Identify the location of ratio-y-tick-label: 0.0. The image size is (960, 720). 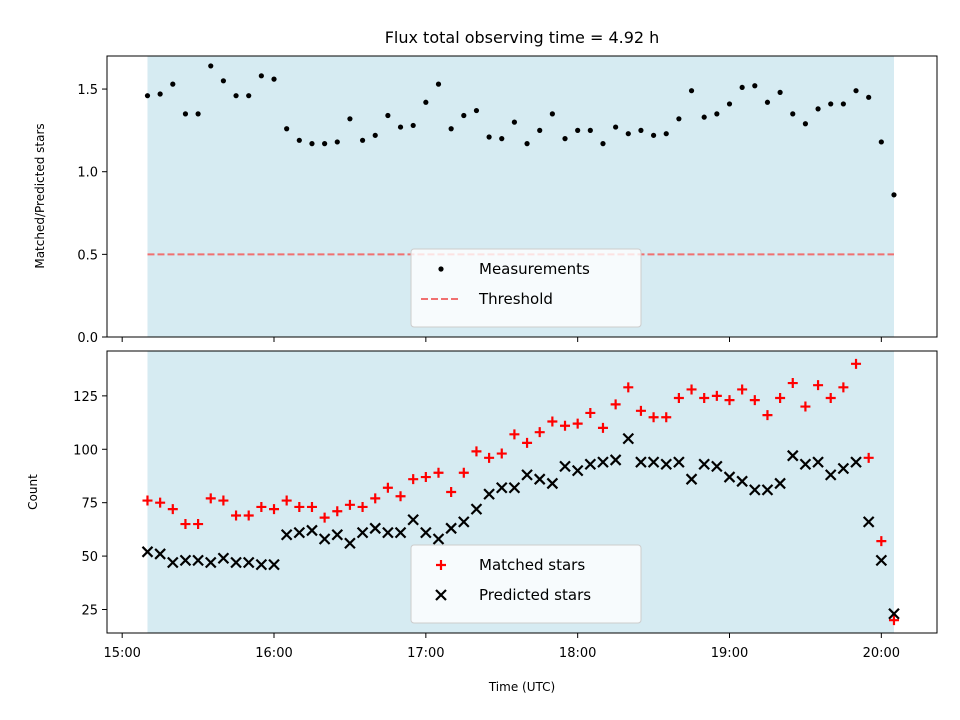
(87, 338).